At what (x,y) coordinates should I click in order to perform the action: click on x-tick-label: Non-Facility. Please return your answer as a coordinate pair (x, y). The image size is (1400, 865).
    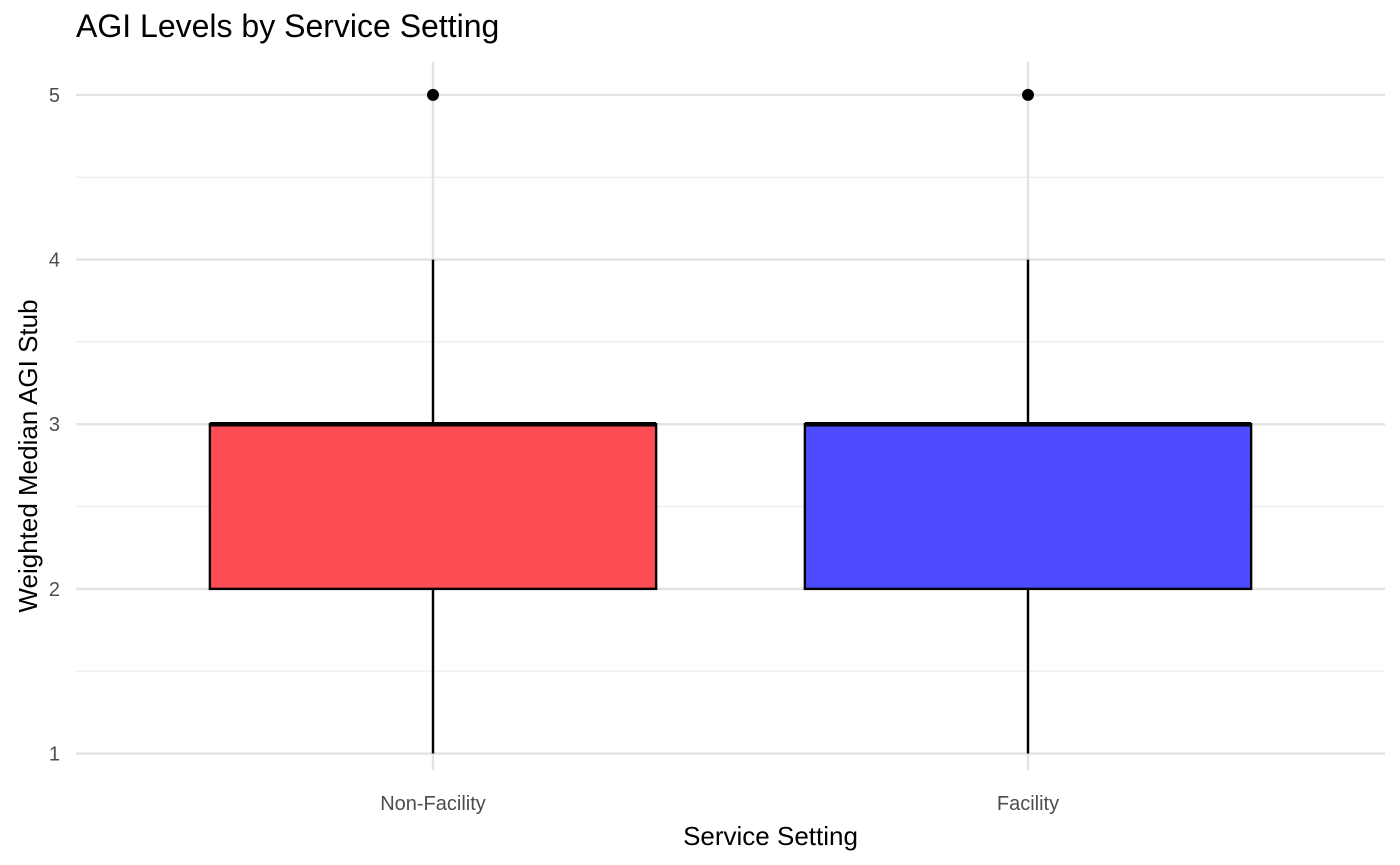
    Looking at the image, I should click on (433, 804).